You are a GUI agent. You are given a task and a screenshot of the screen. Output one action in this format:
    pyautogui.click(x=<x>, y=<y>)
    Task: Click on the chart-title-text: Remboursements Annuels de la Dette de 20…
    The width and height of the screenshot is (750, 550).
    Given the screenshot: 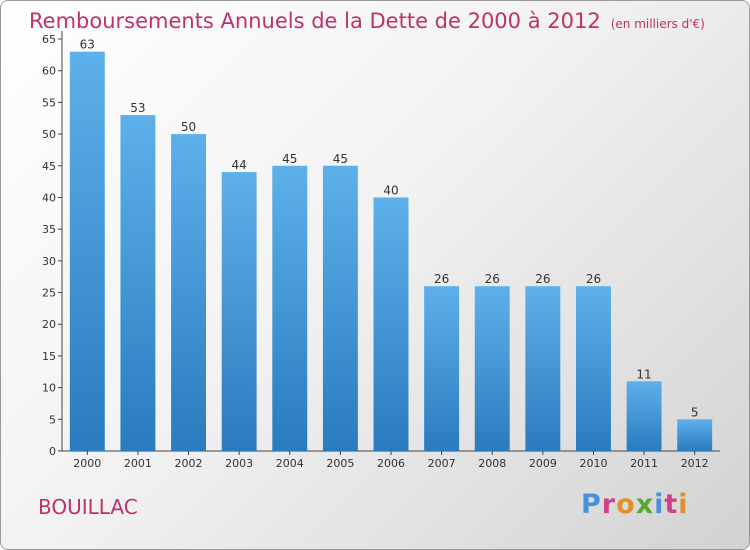 What is the action you would take?
    pyautogui.click(x=315, y=21)
    